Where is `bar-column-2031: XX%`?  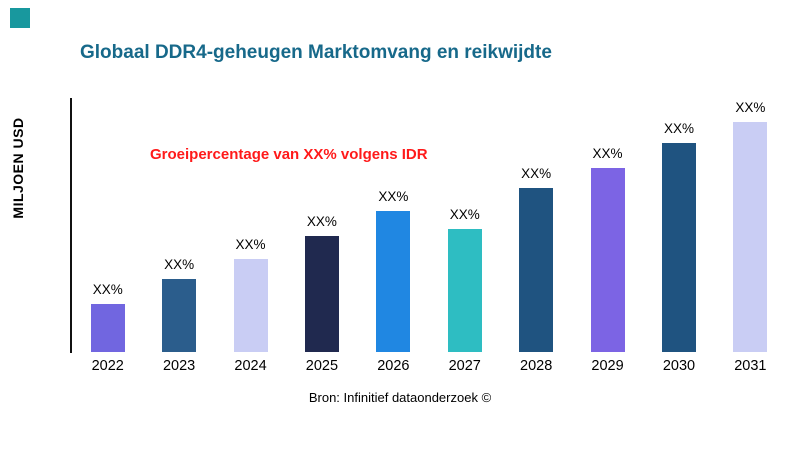
bar-column-2031: XX% is located at coordinates (750, 226).